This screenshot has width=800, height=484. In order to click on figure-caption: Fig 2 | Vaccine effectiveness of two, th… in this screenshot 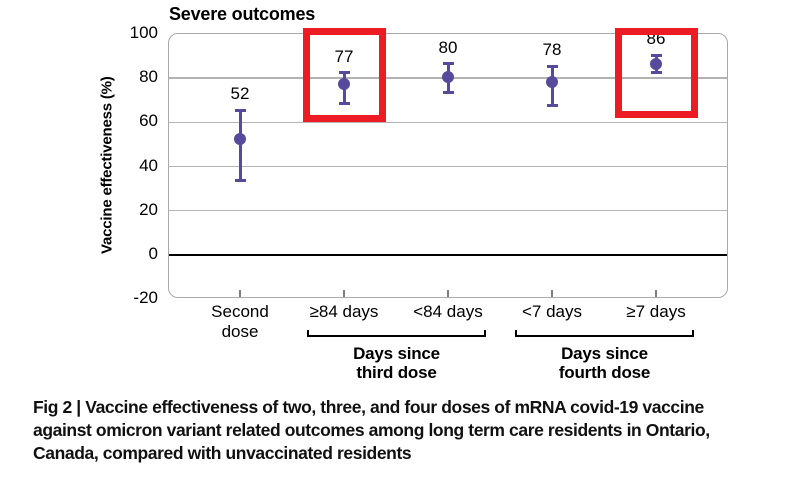, I will do `click(408, 430)`.